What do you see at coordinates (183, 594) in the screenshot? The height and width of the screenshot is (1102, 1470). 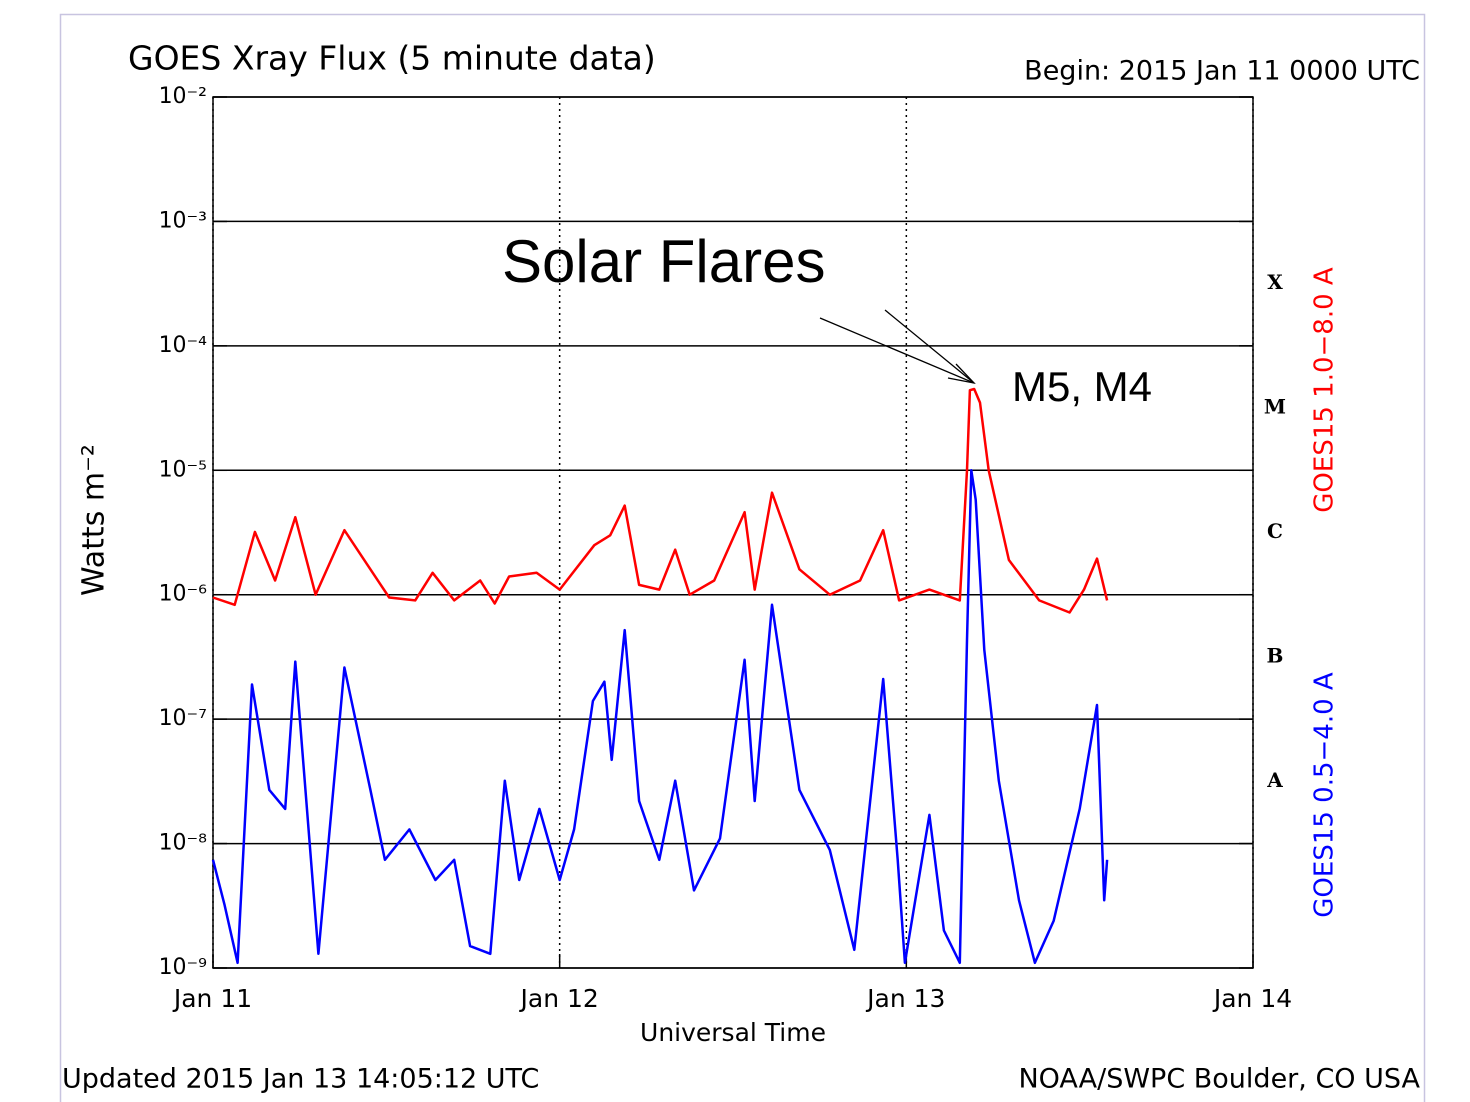 I see `y-tick-label: 10⁻⁶` at bounding box center [183, 594].